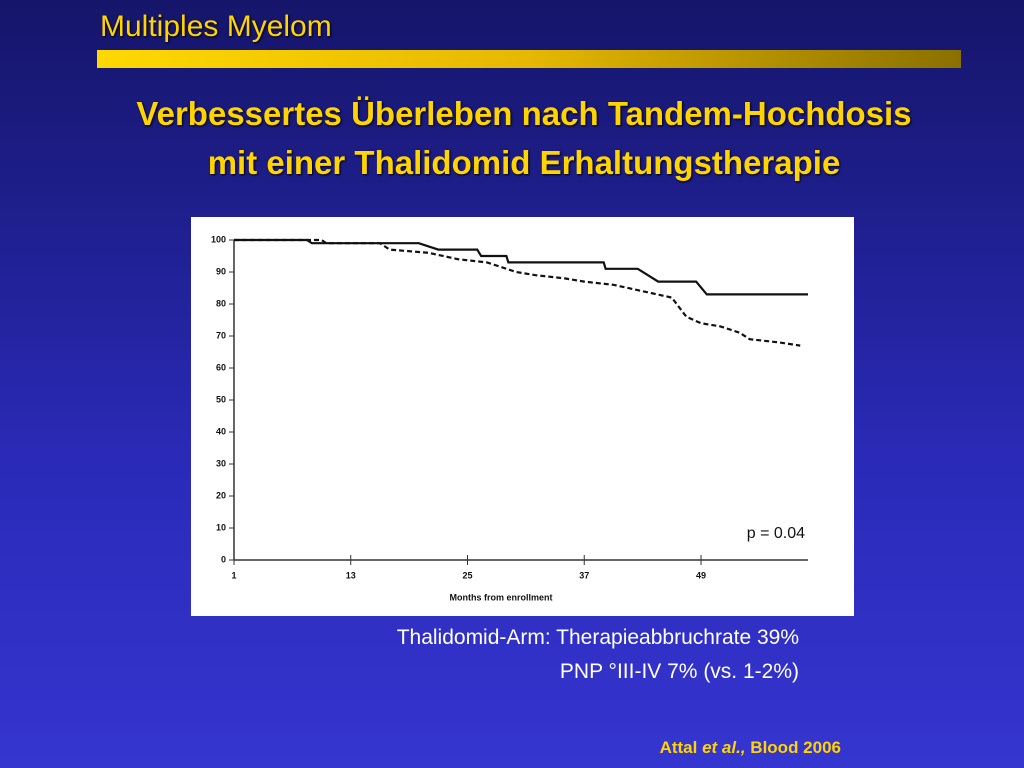 The width and height of the screenshot is (1024, 768). I want to click on x-axis-label: Months from enrollment, so click(501, 597).